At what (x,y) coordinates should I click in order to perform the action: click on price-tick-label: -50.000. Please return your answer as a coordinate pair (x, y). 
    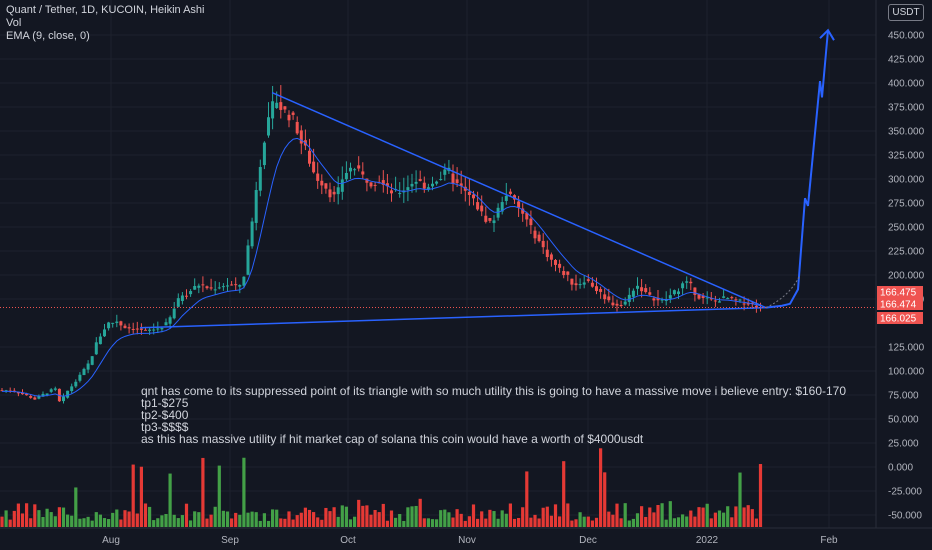
    Looking at the image, I should click on (905, 516).